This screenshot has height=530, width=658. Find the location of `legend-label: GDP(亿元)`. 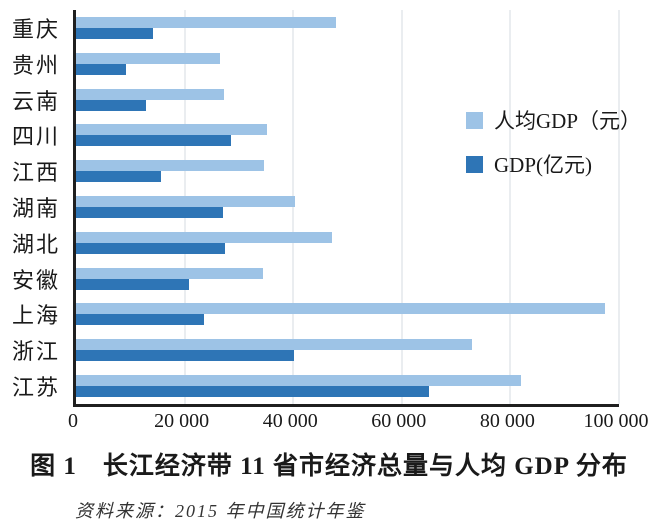

legend-label: GDP(亿元) is located at coordinates (543, 165).